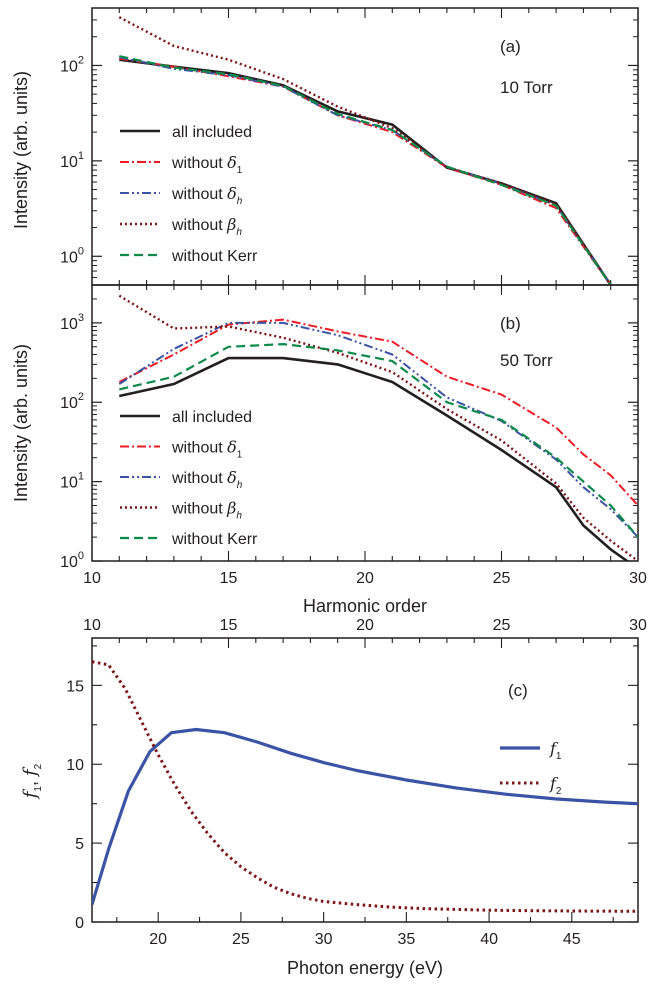  Describe the element at coordinates (510, 323) in the screenshot. I see `panel-b-label: (b)` at that location.